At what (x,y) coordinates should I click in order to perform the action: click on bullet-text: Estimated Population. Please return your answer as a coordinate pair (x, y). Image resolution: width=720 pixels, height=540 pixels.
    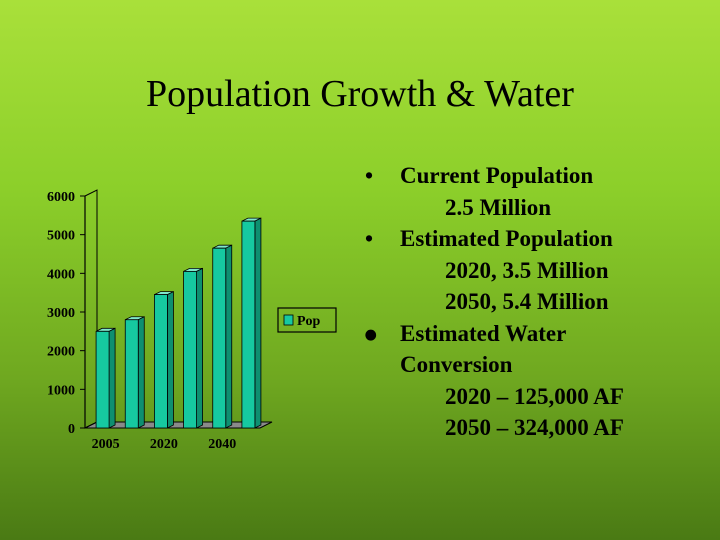
    Looking at the image, I should click on (506, 238).